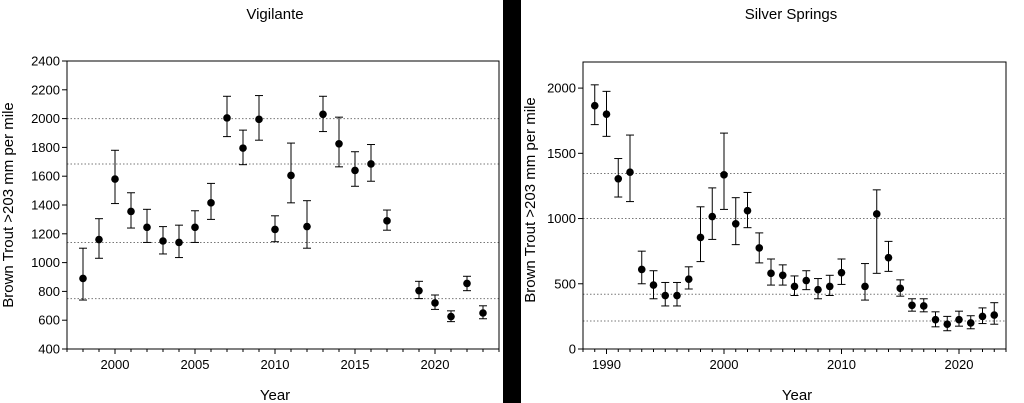 The image size is (1024, 403). I want to click on x-tick-label: 2005, so click(195, 364).